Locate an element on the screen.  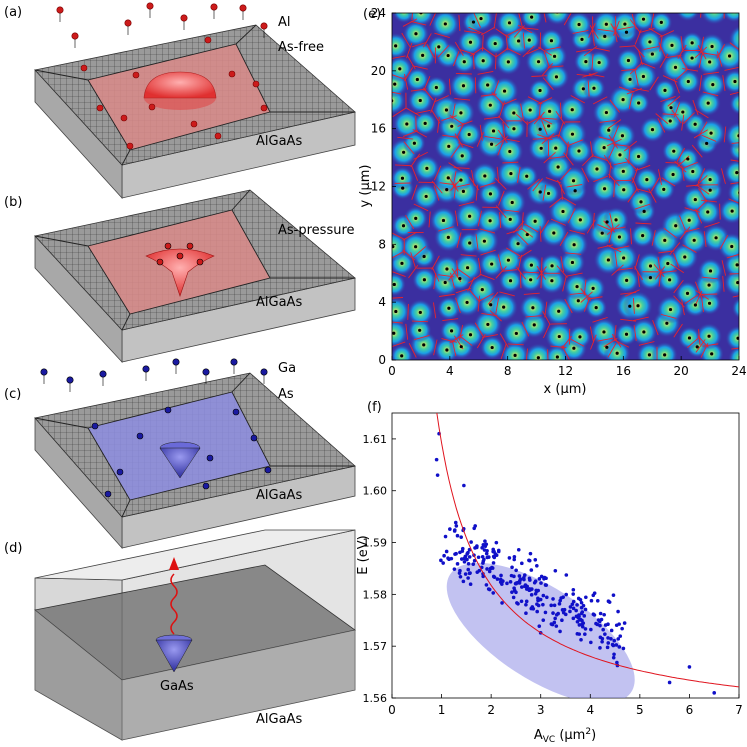
panel-c: (c) Ga As AlGaAs is located at coordinates (180, 454).